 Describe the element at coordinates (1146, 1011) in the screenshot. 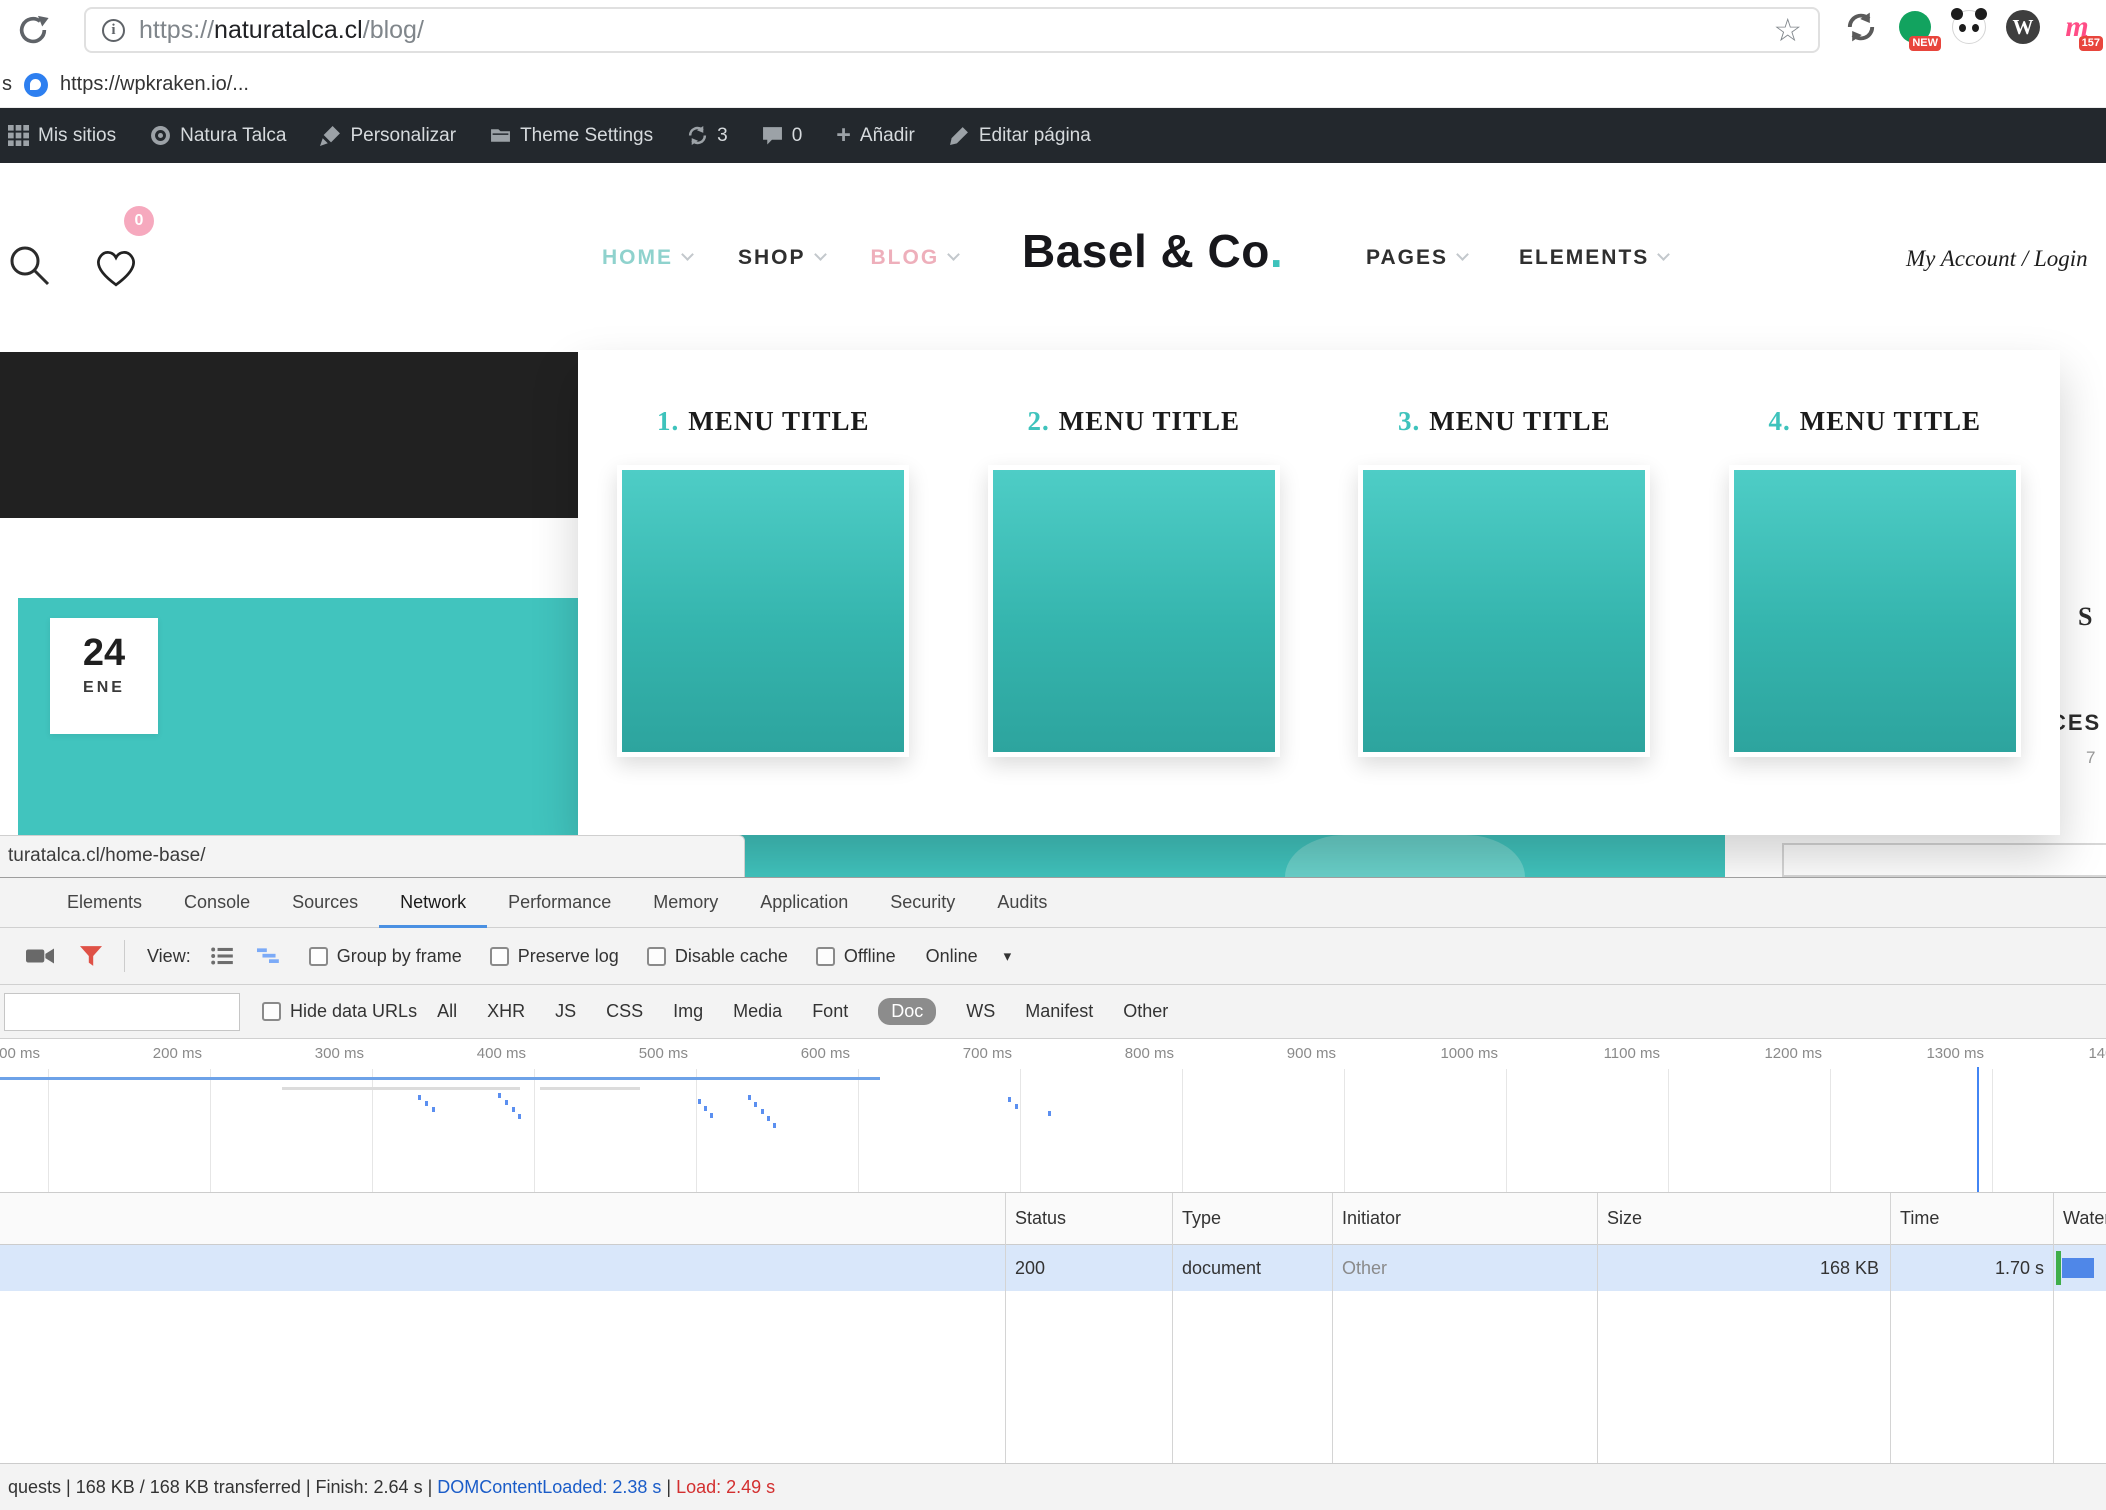

I see `filter-other: Other` at that location.